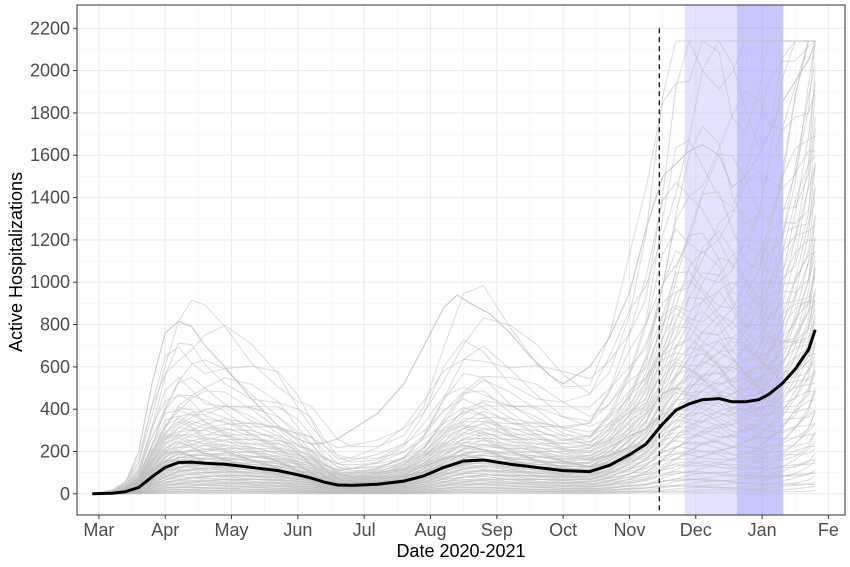 The width and height of the screenshot is (850, 567). Describe the element at coordinates (65, 494) in the screenshot. I see `y-tick-label: 0` at that location.